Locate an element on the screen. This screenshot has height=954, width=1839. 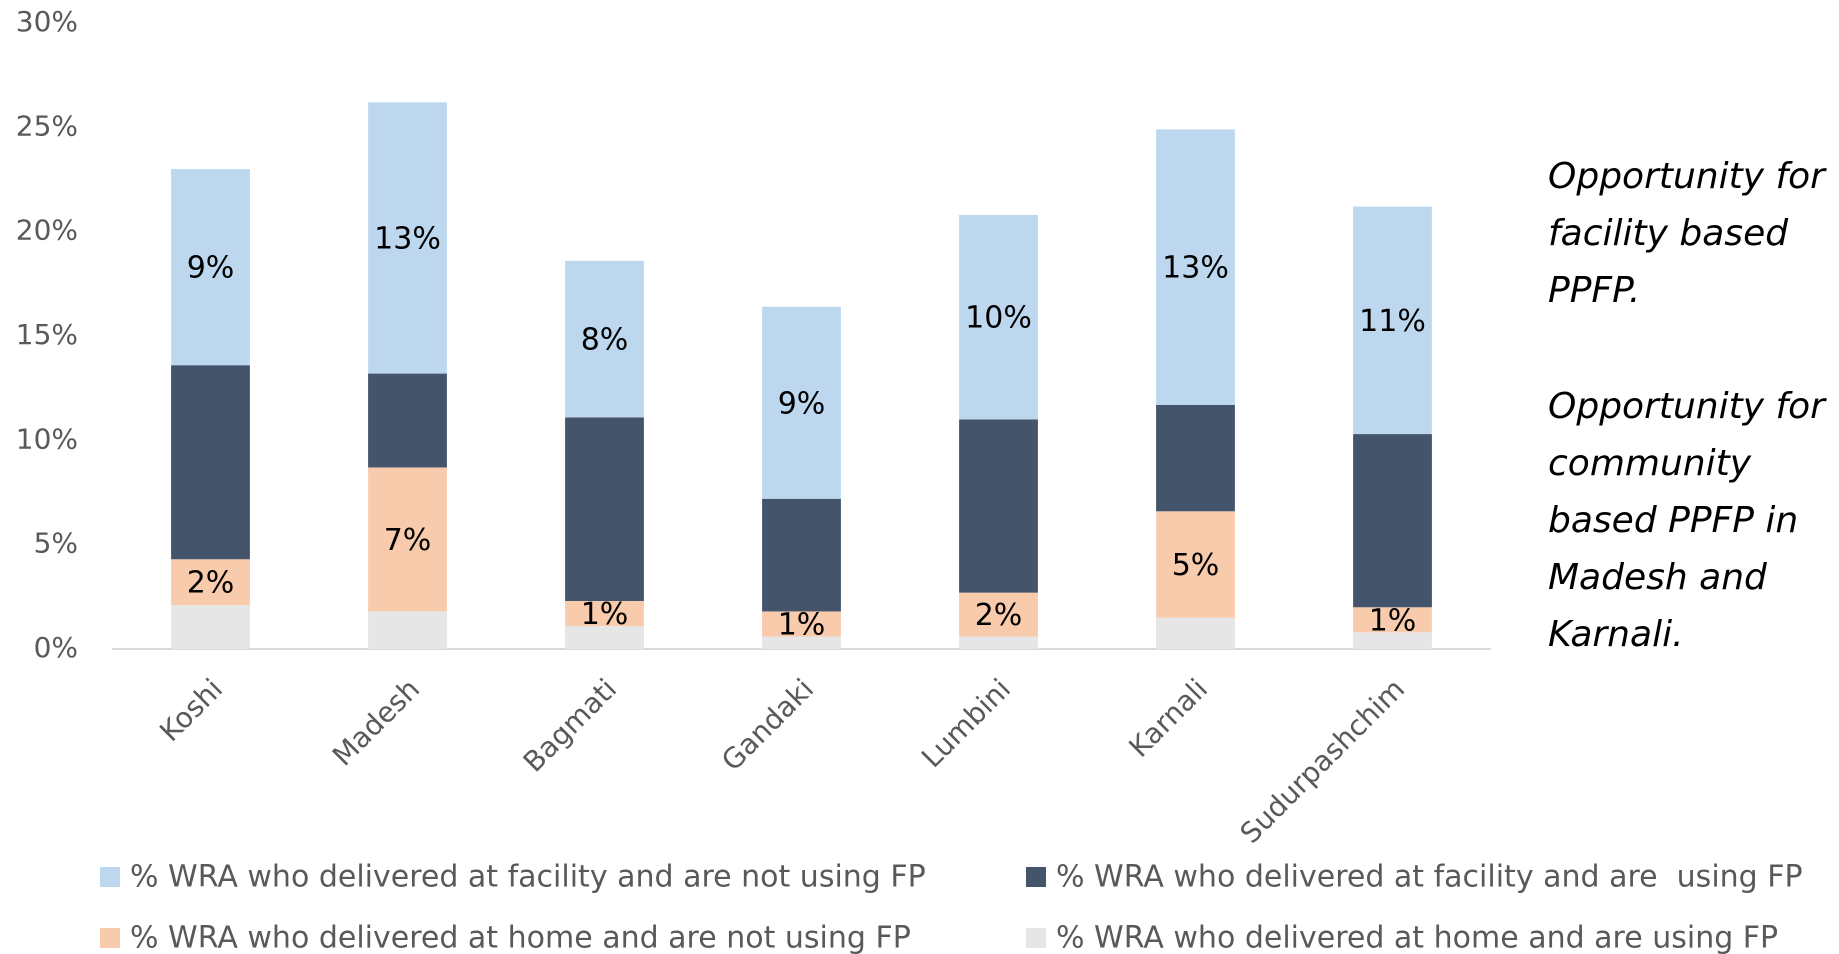
data-label: 5% is located at coordinates (1196, 565).